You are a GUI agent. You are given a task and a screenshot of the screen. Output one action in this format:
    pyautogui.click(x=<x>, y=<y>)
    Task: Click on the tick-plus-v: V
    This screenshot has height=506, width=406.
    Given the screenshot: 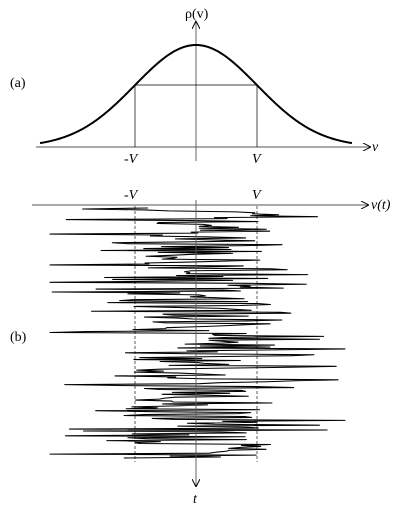 What is the action you would take?
    pyautogui.click(x=257, y=159)
    